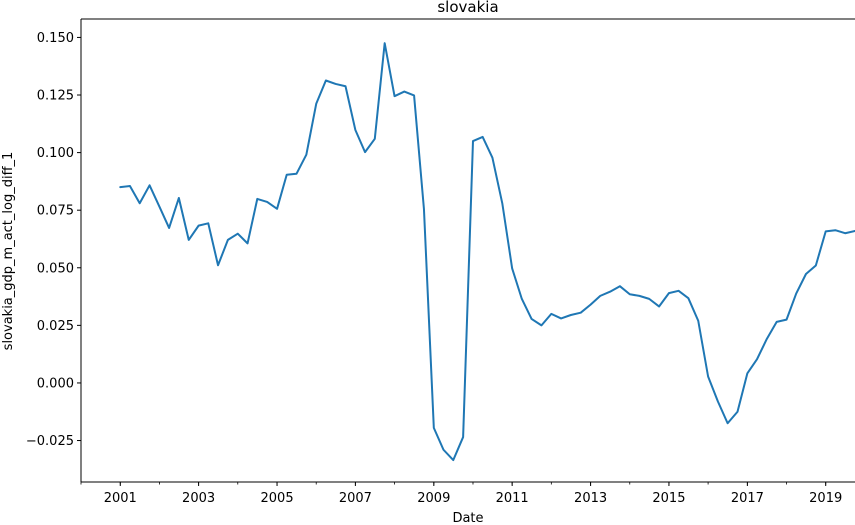  I want to click on y-tick-label: 0.100, so click(55, 153).